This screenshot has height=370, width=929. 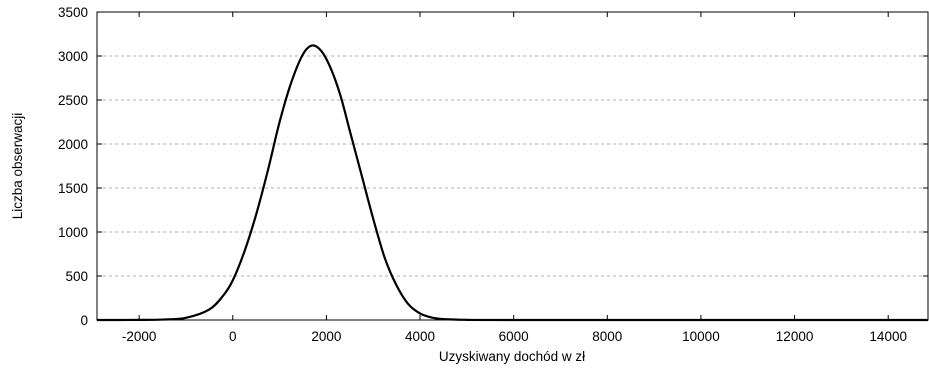 What do you see at coordinates (76, 276) in the screenshot?
I see `y-tick-label: 500` at bounding box center [76, 276].